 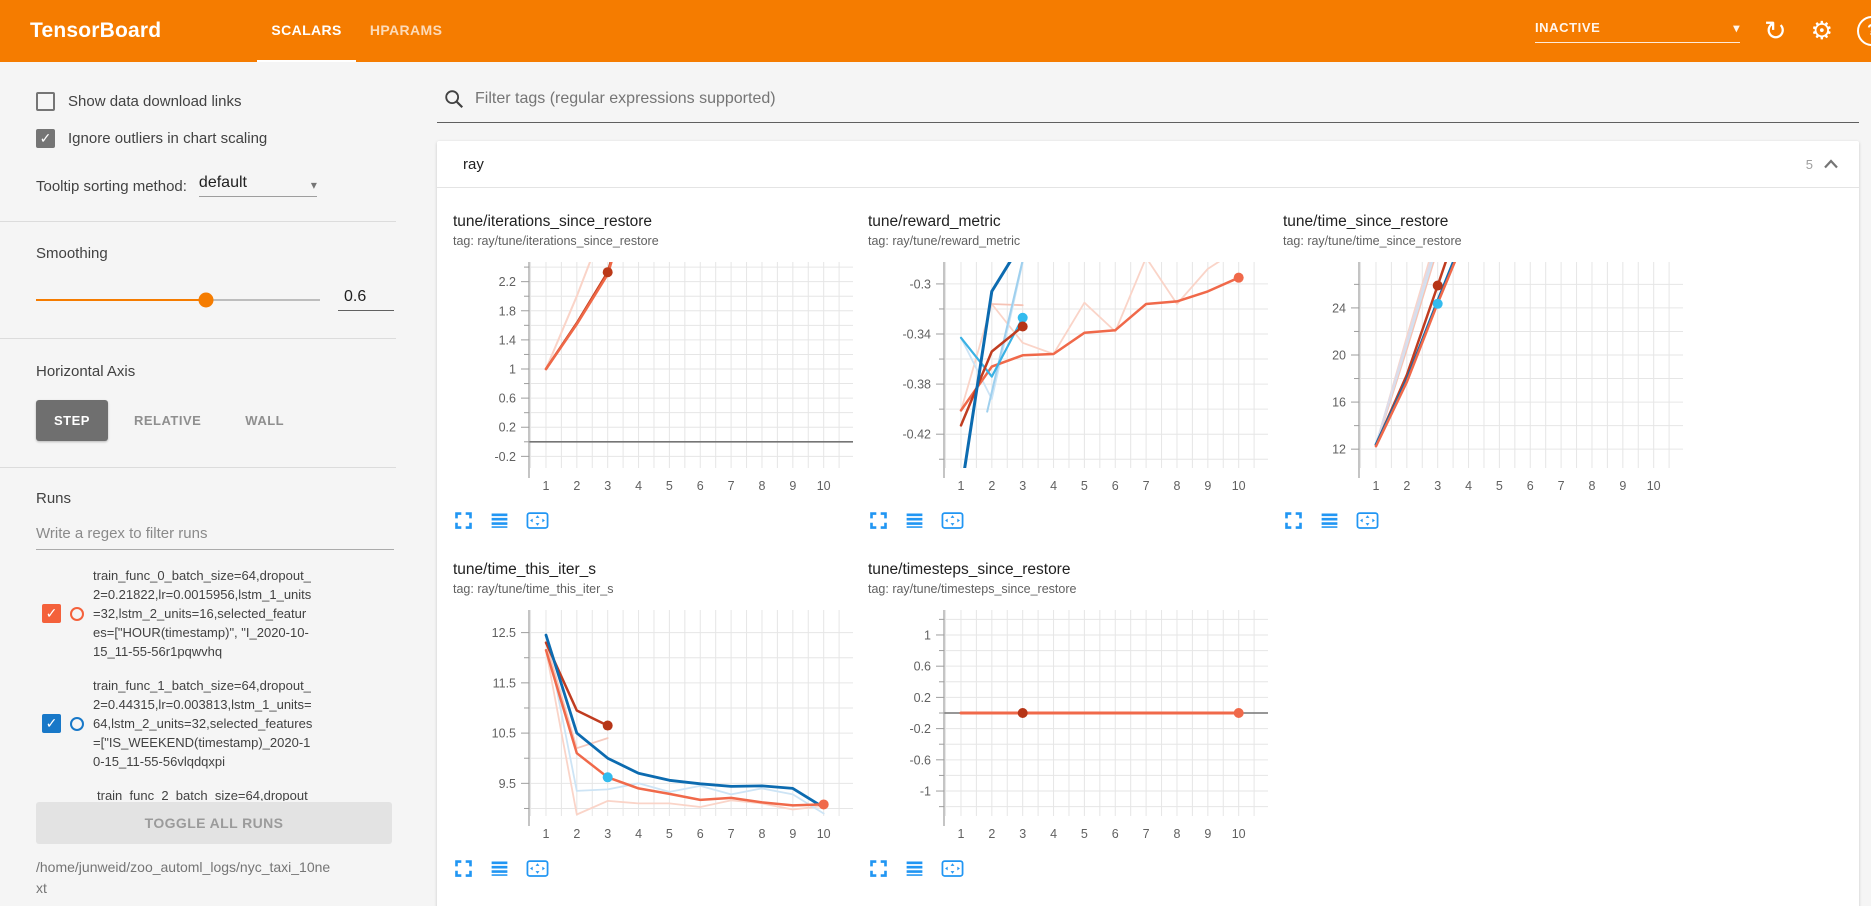 What do you see at coordinates (507, 784) in the screenshot?
I see `svg-text: 9.5` at bounding box center [507, 784].